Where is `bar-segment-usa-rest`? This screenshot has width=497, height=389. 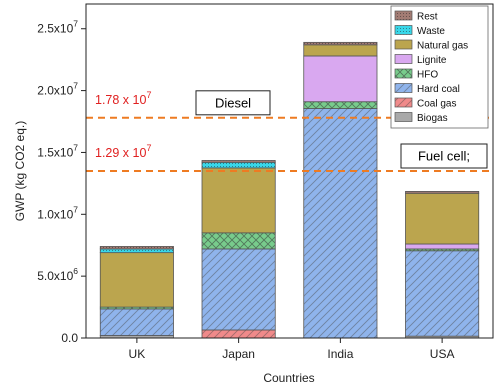
bar-segment-usa-rest is located at coordinates (442, 192).